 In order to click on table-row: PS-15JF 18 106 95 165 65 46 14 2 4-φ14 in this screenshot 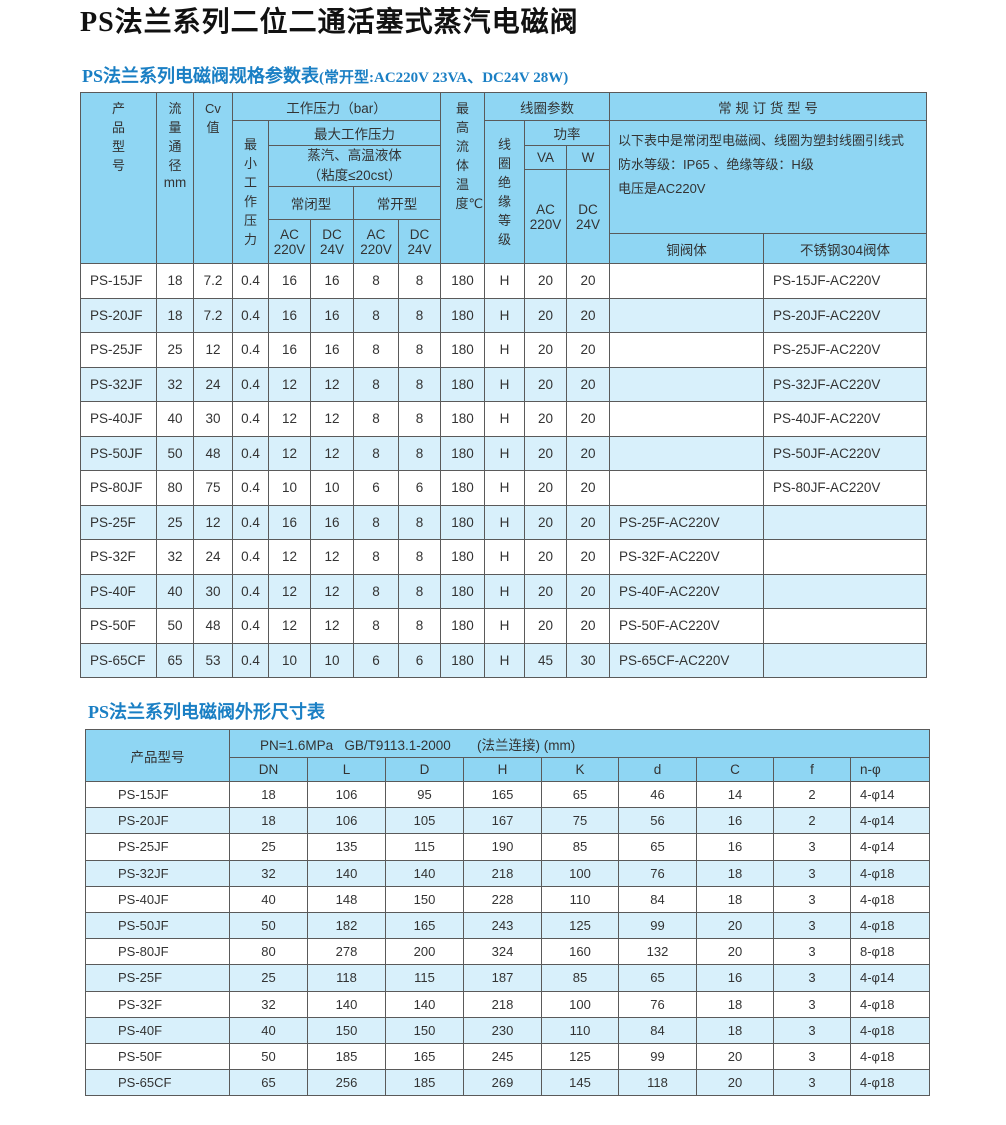, I will do `click(507, 794)`.